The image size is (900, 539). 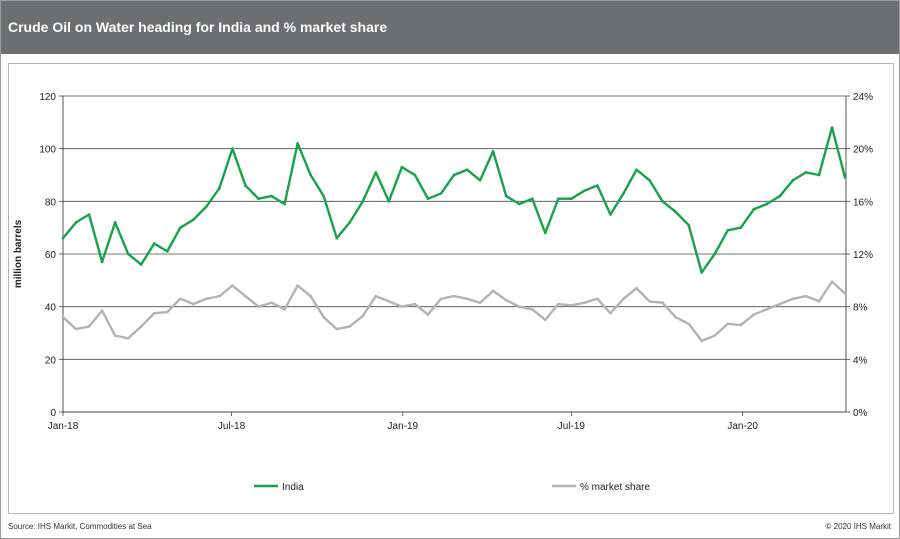 I want to click on x-tick-label: Jan-18, so click(x=63, y=426).